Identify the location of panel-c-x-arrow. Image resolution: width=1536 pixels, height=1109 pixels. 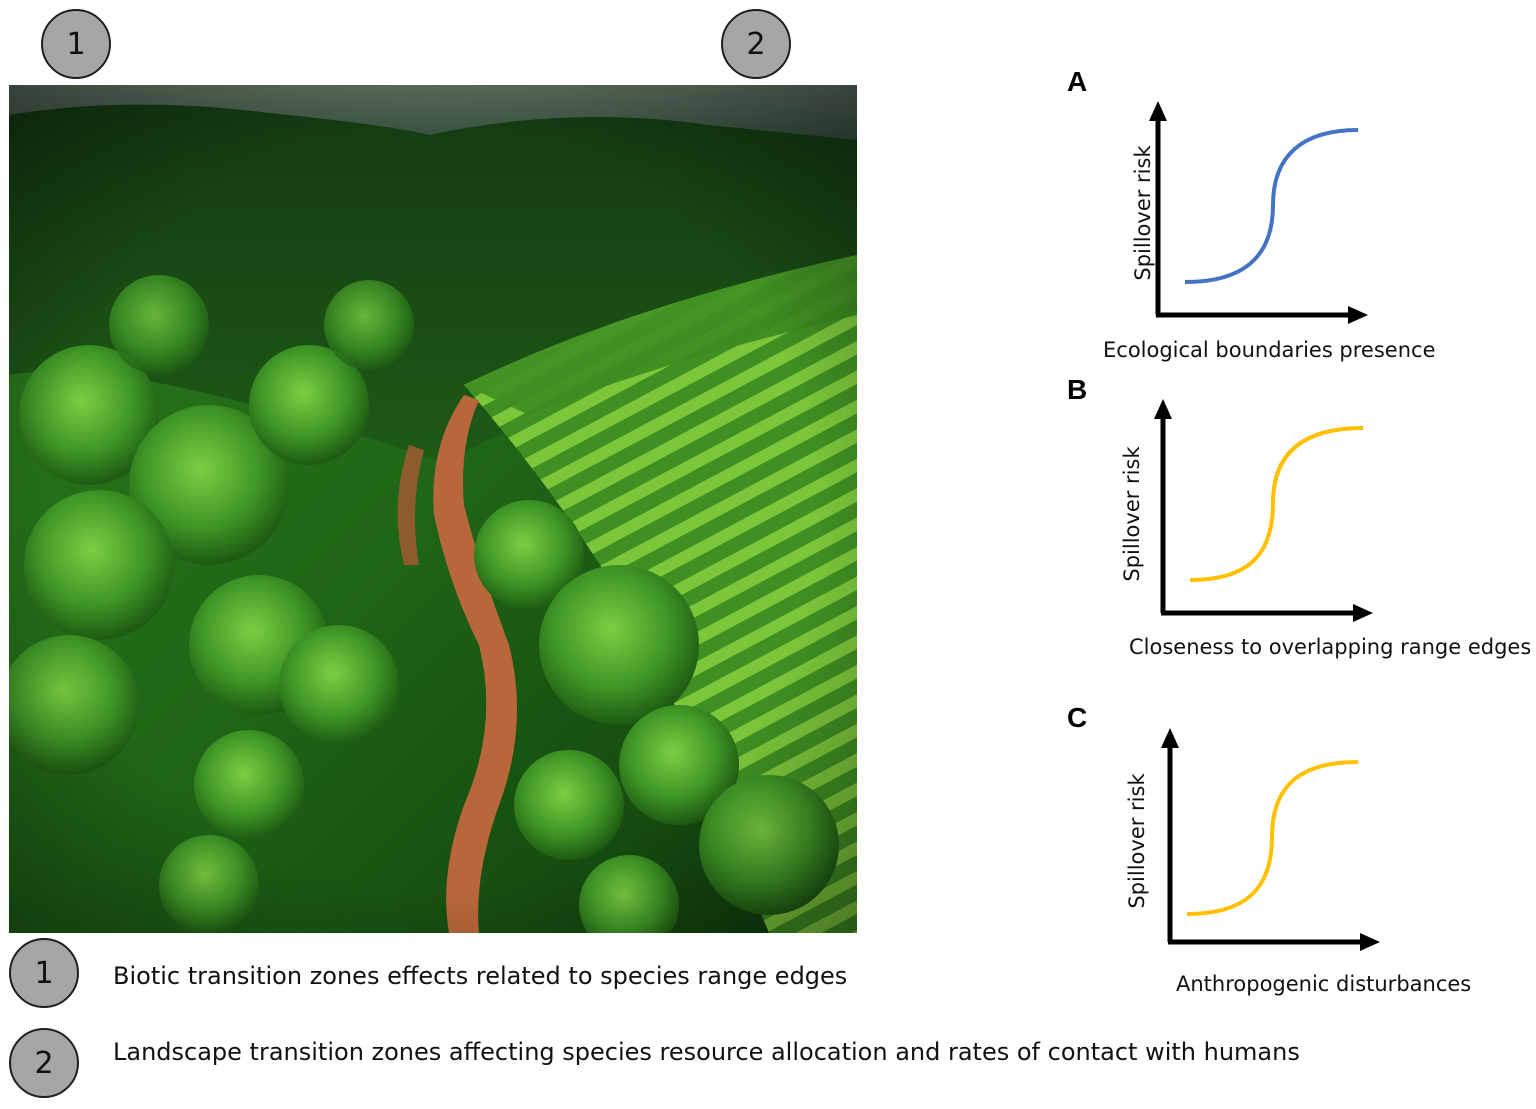
(1370, 942).